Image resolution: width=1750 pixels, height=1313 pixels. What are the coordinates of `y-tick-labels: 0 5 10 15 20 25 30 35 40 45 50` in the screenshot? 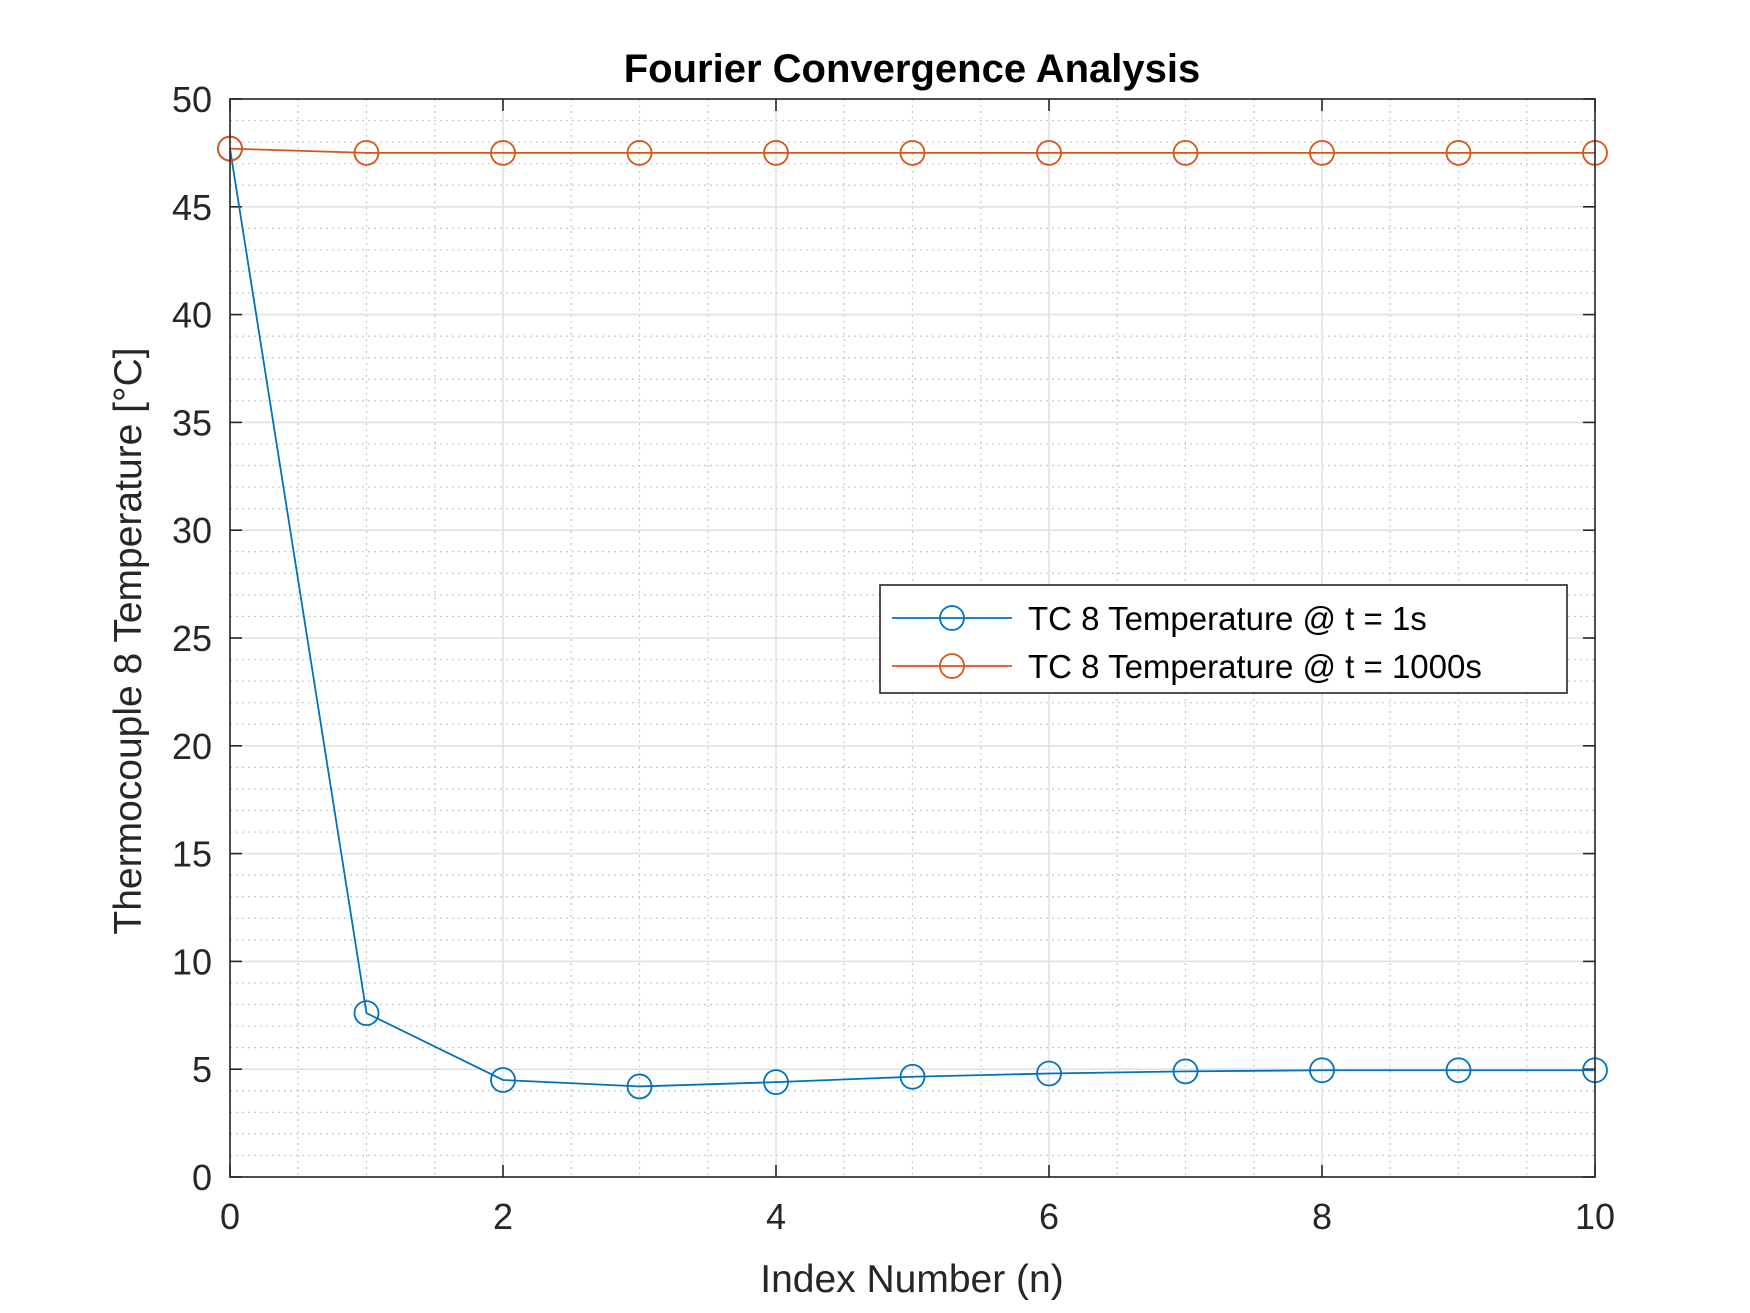 It's located at (192, 638).